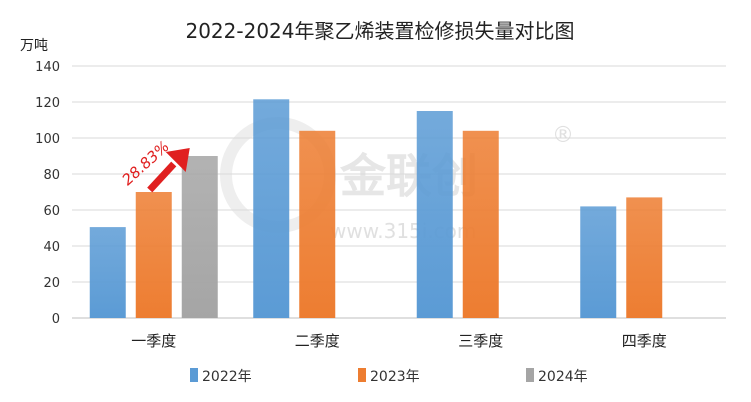  I want to click on y-tick-label: 80, so click(51, 175).